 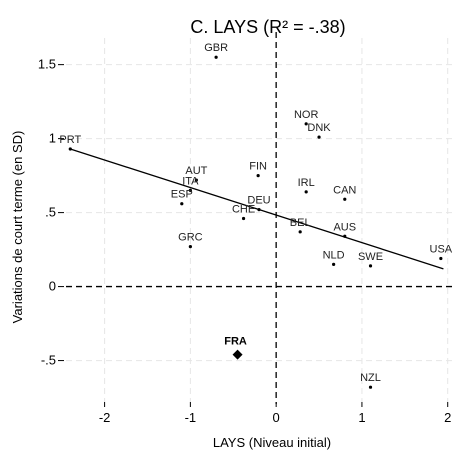 I want to click on point-label: NZL, so click(x=370, y=378).